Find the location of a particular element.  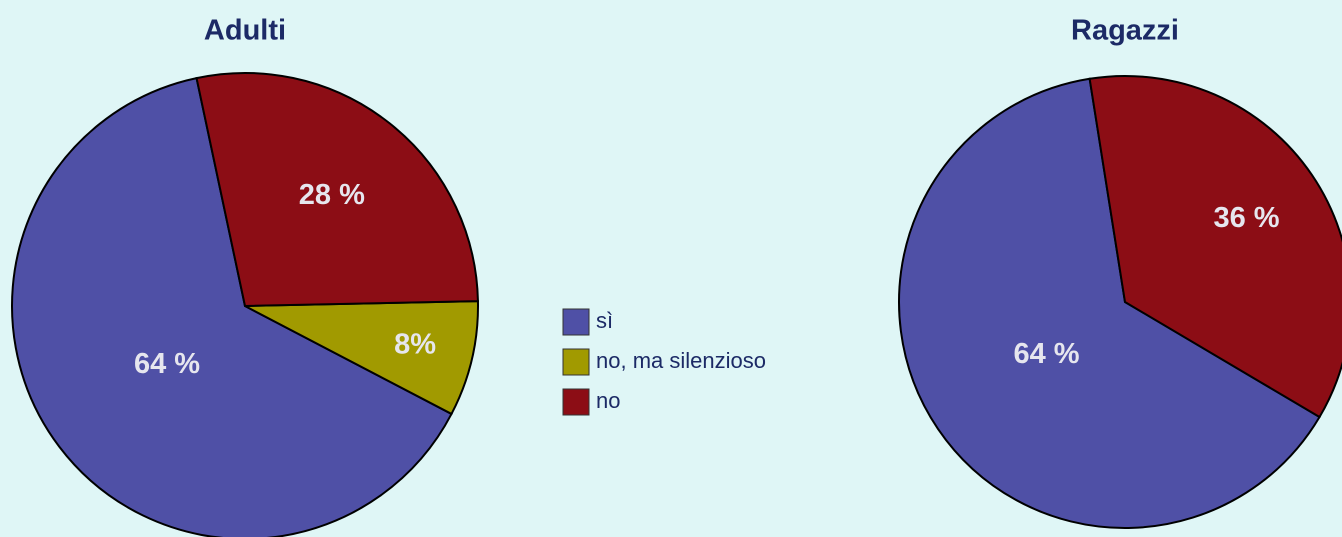

chart-title: Adulti is located at coordinates (245, 31).